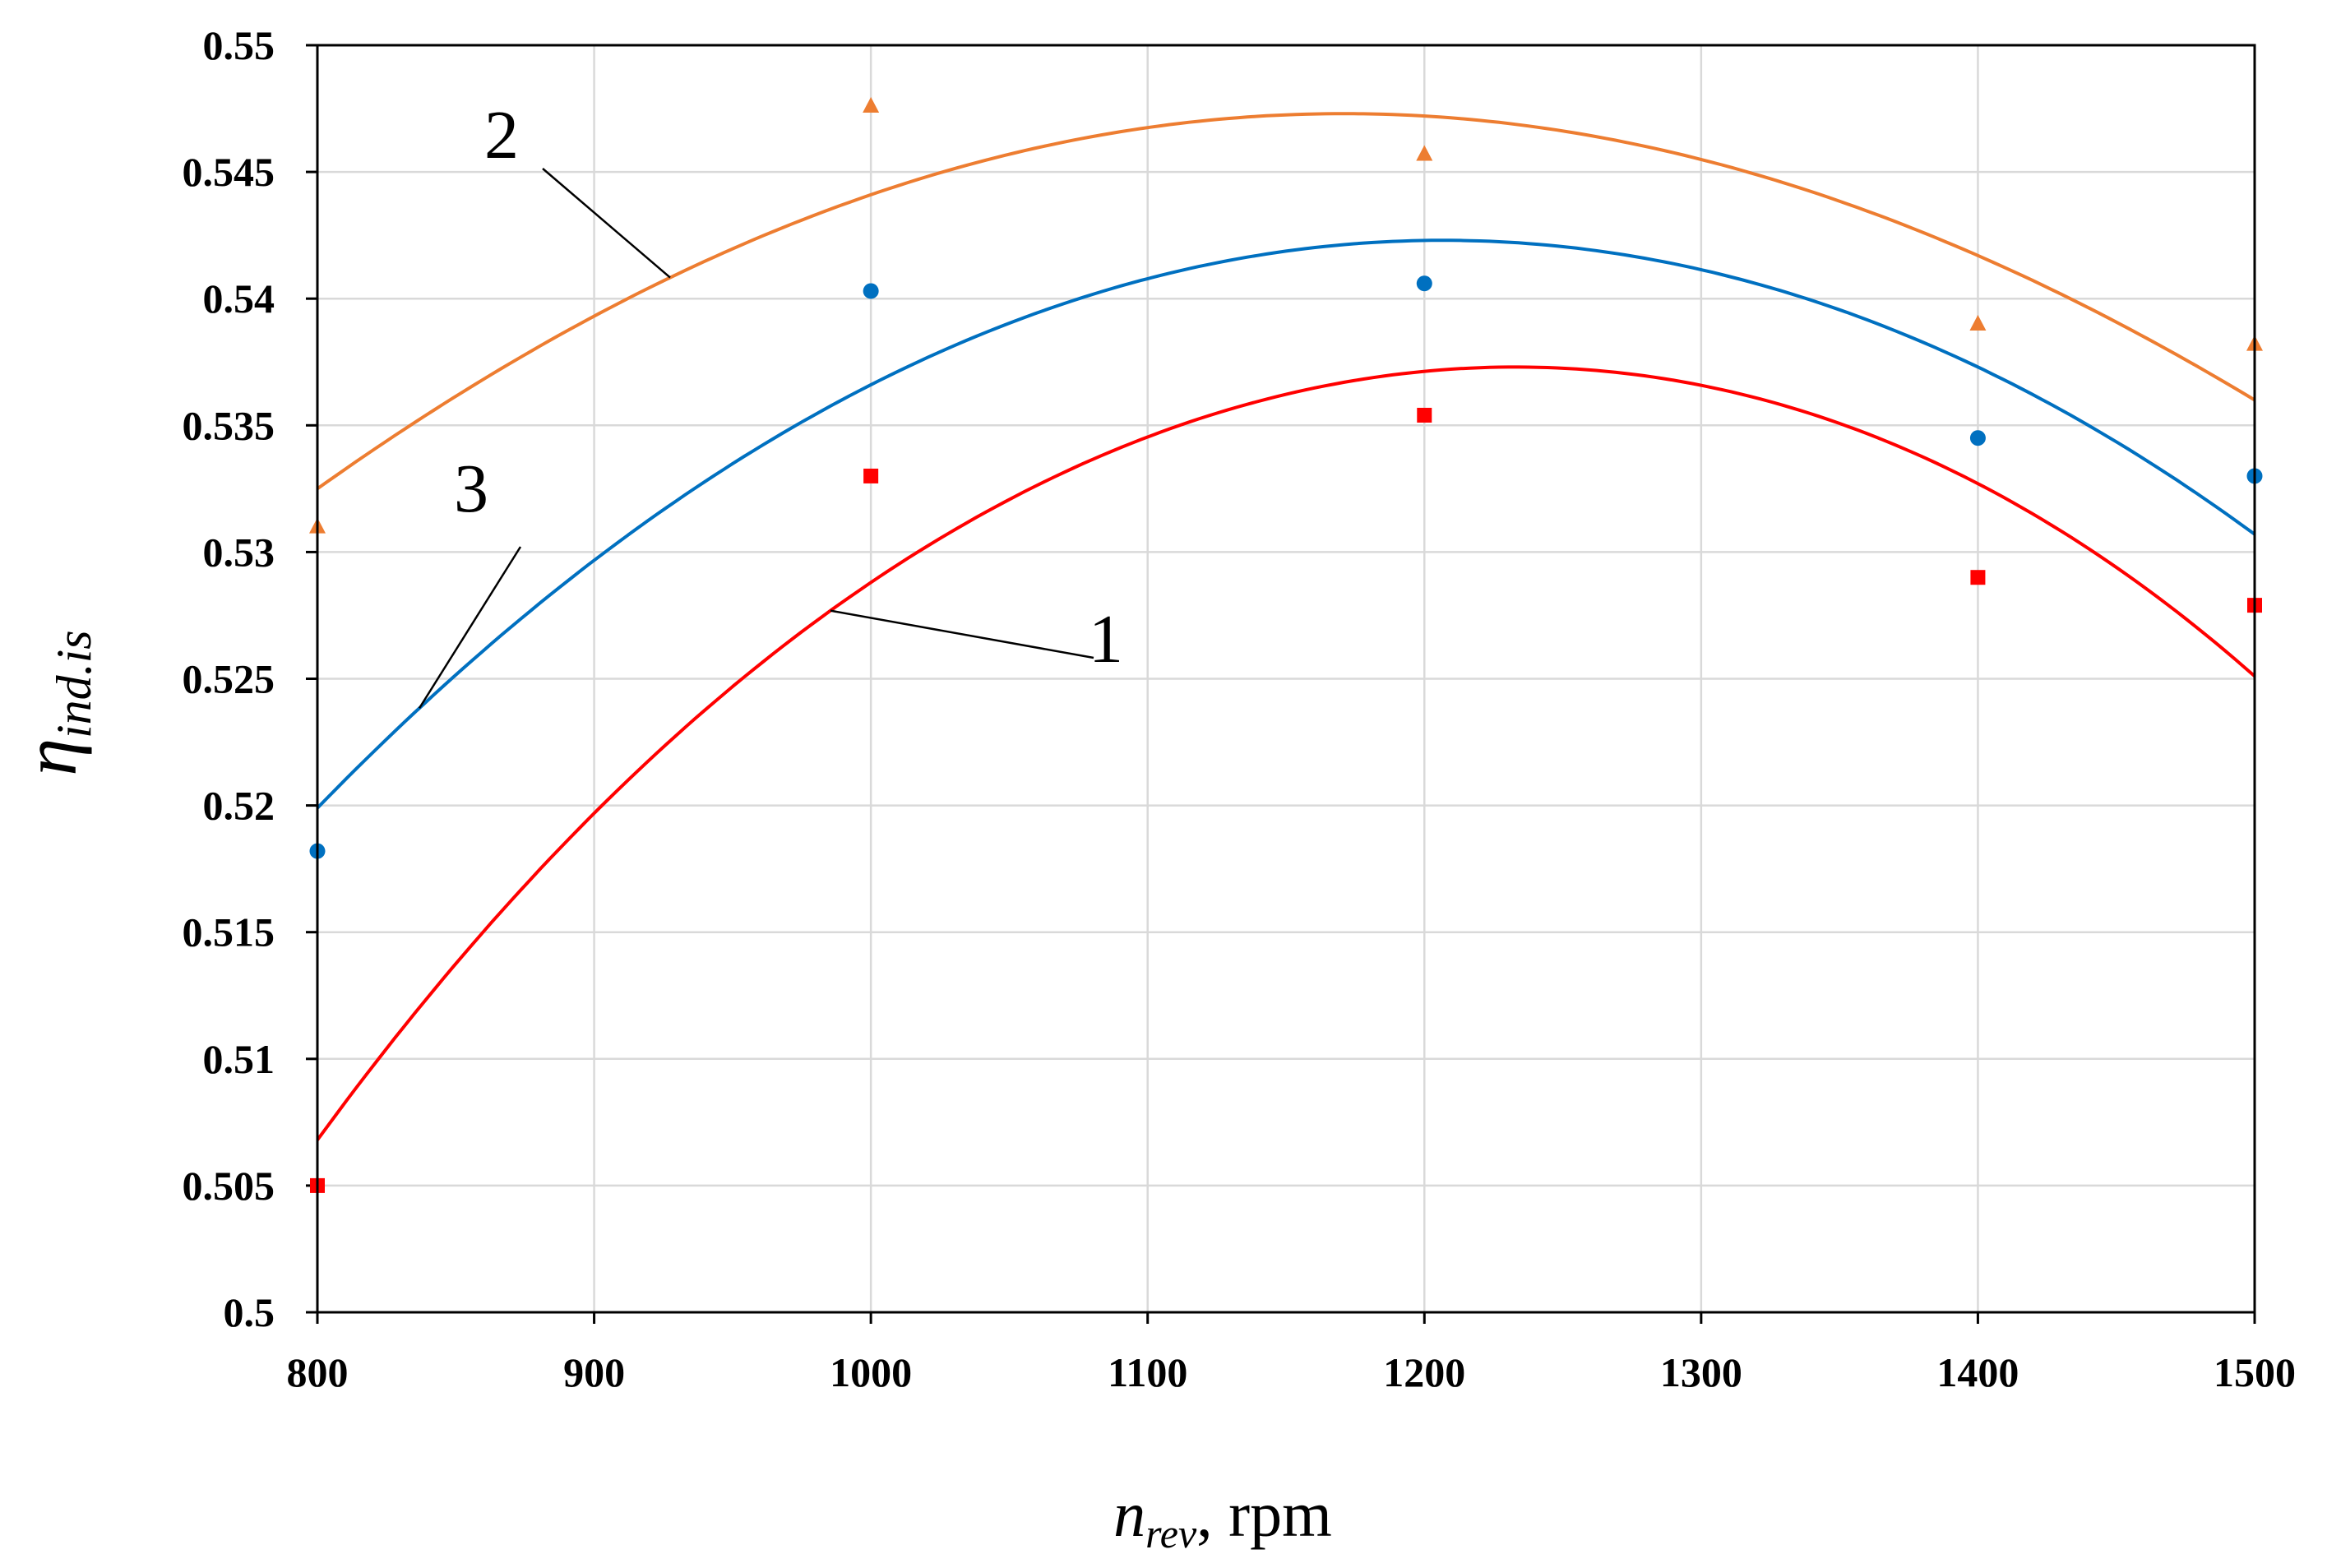 This screenshot has width=2327, height=1568. What do you see at coordinates (50, 757) in the screenshot?
I see `y-axis-symbol: η` at bounding box center [50, 757].